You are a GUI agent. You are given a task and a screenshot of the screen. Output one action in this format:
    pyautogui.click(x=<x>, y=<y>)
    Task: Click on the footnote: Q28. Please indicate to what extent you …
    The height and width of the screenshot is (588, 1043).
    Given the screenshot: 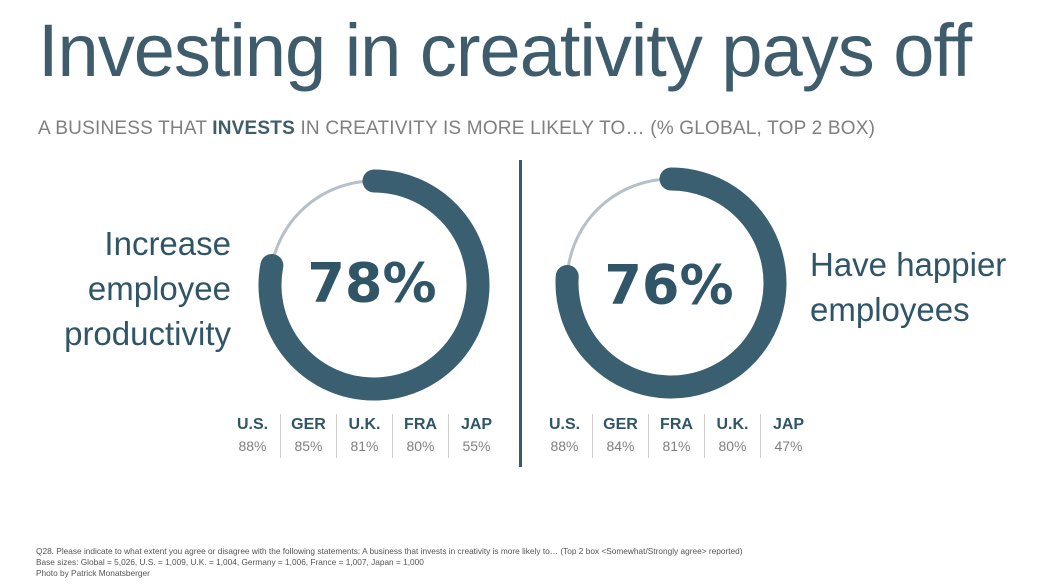 What is the action you would take?
    pyautogui.click(x=389, y=562)
    